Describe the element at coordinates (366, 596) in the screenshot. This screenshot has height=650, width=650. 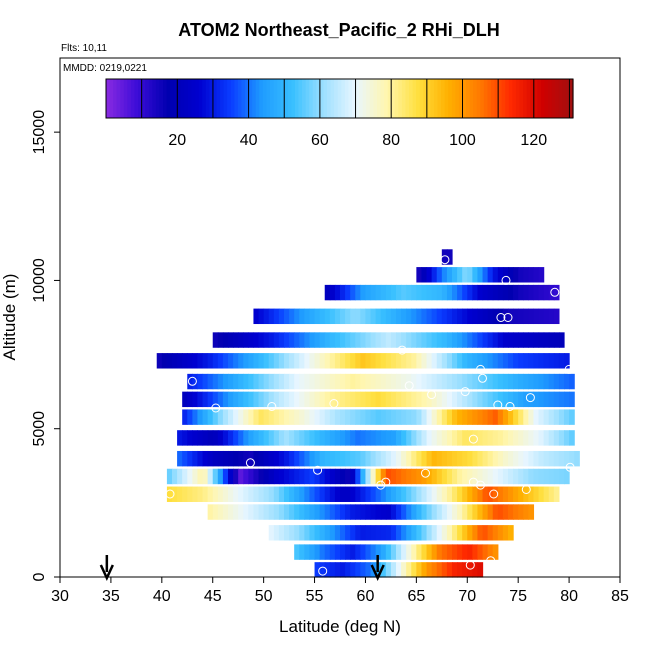
I see `x-tick-label: 60` at that location.